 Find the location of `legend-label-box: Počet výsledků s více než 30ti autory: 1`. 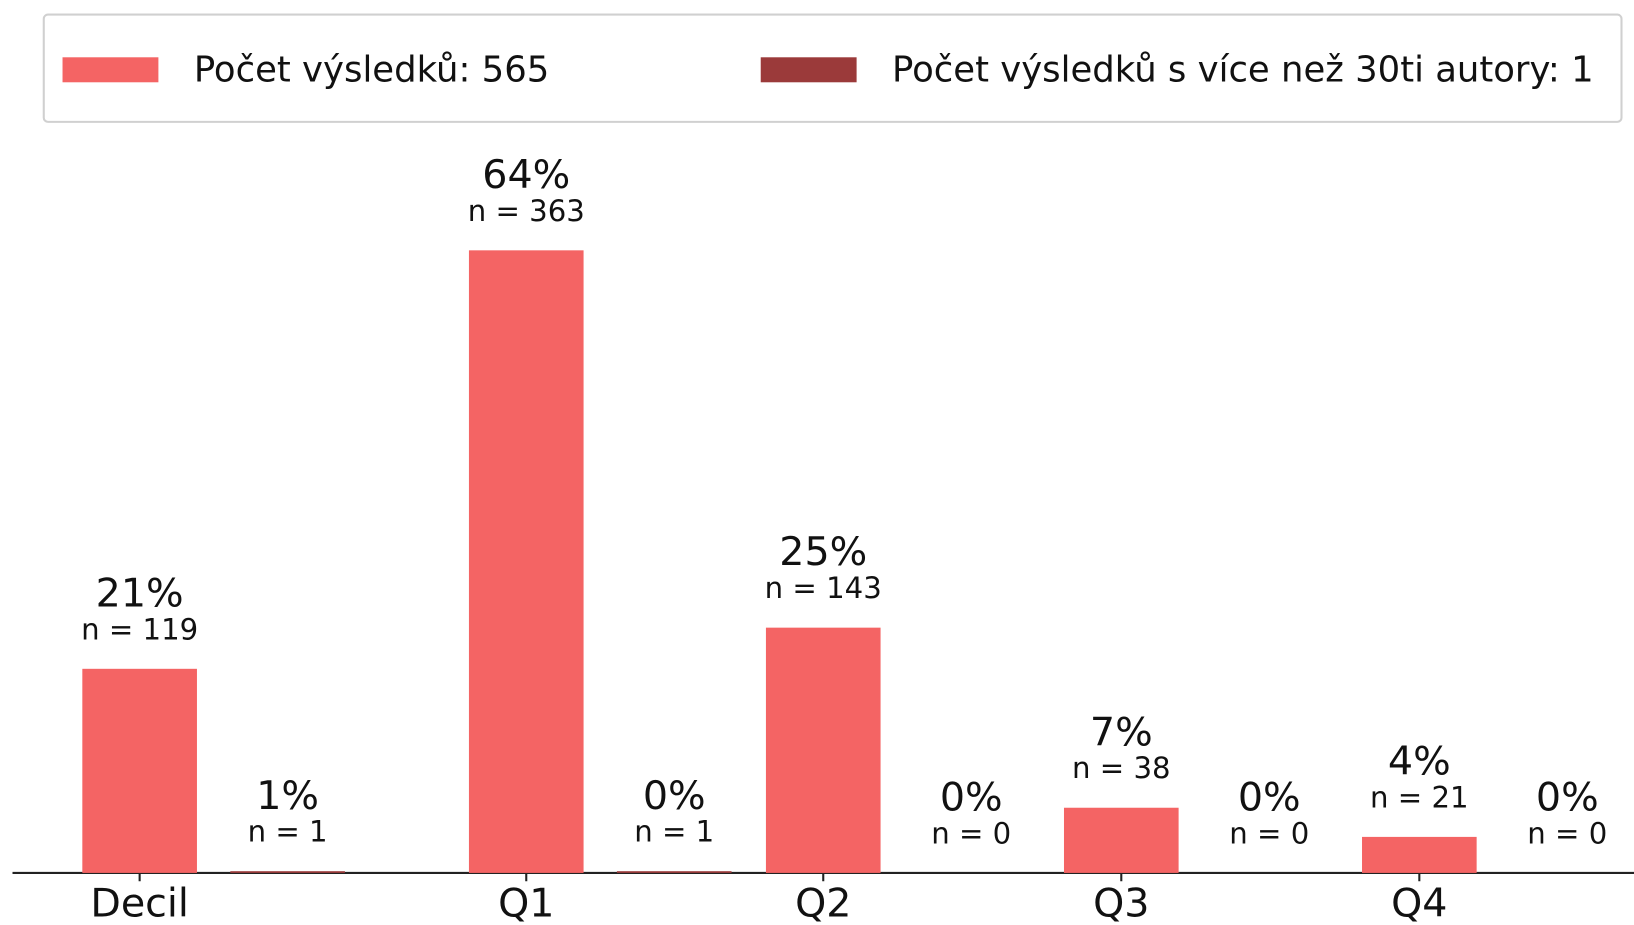

legend-label-box: Počet výsledků s více než 30ti autory: 1 is located at coordinates (1243, 70).